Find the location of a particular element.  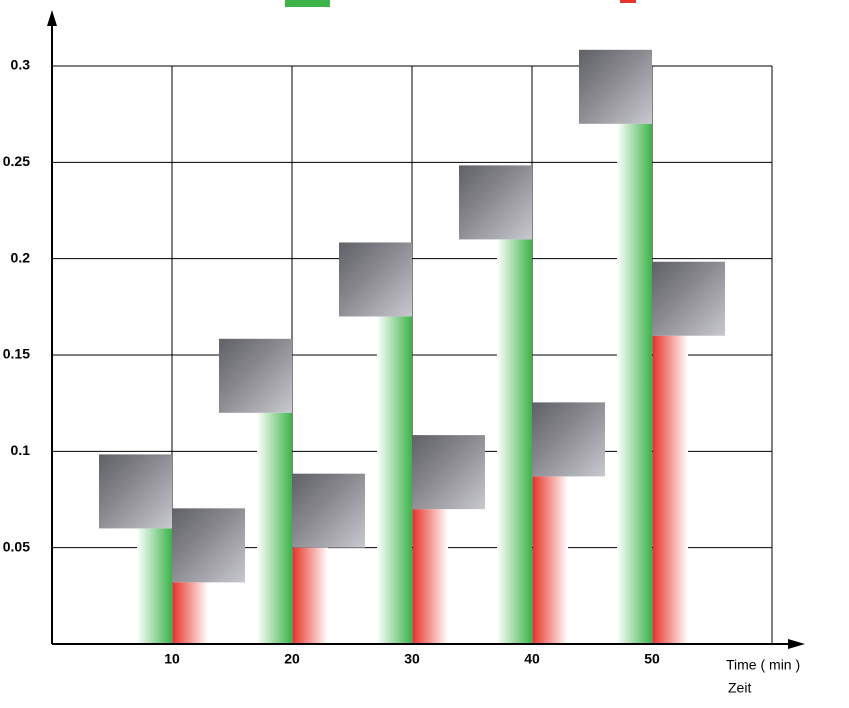

x-axis-label: Zeit is located at coordinates (739, 688).